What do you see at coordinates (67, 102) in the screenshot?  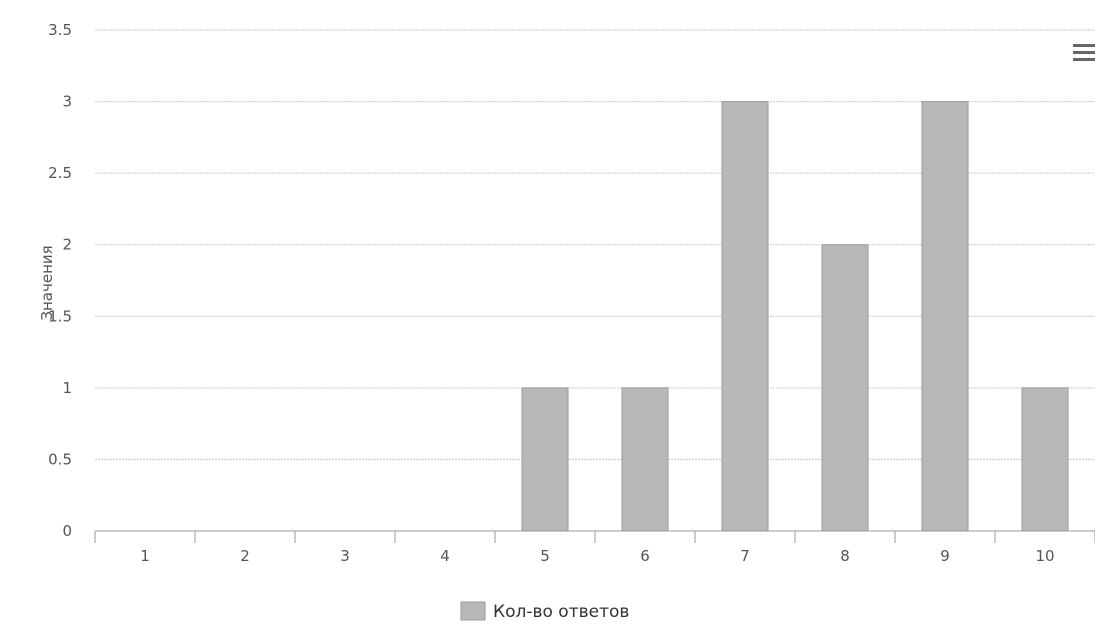 I see `y-tick-label: 3` at bounding box center [67, 102].